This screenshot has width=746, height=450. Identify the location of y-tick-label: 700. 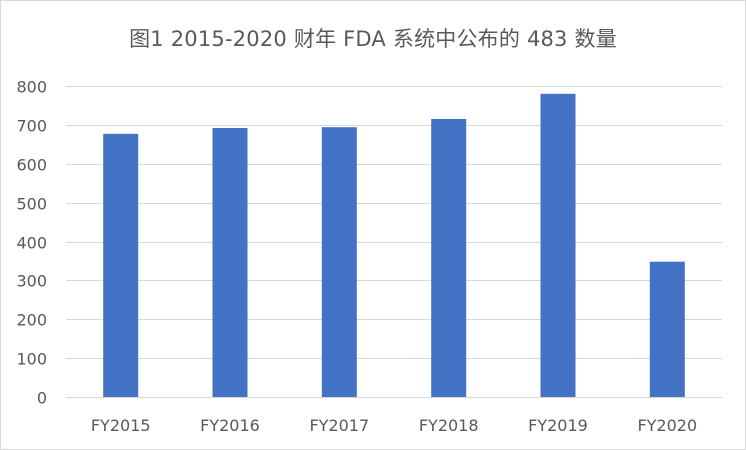
(31, 126).